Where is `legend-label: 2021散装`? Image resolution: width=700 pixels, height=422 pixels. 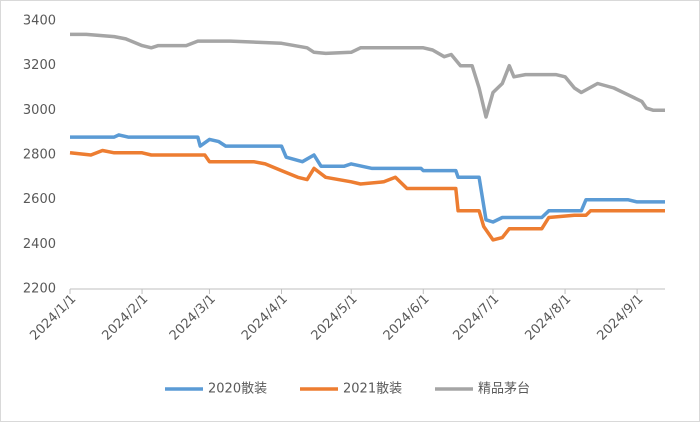
legend-label: 2021散装 is located at coordinates (372, 389).